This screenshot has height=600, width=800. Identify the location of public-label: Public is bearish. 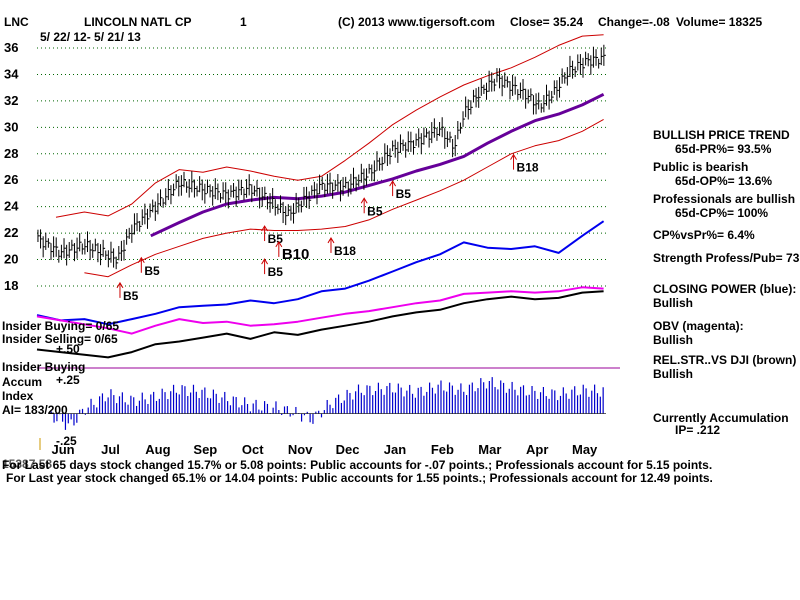
(701, 167).